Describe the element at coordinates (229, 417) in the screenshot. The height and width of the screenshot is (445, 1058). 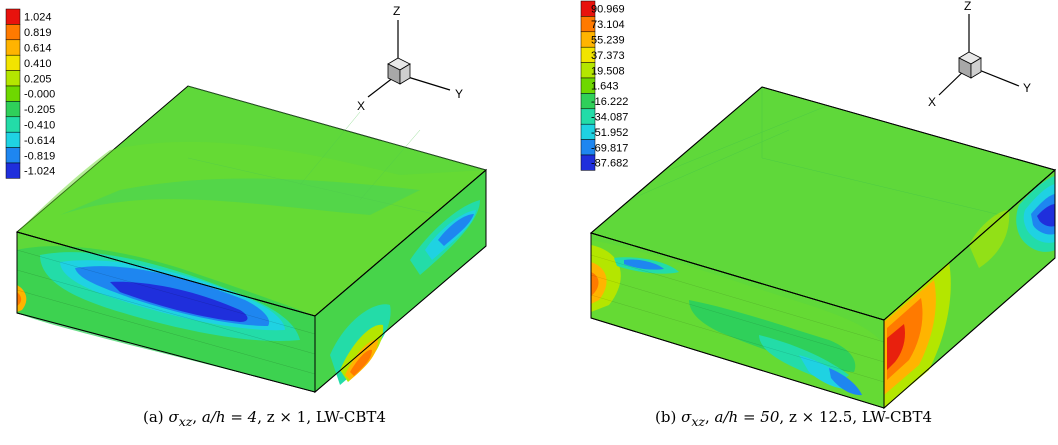
I see `caption-ratio: a/h = 4` at that location.